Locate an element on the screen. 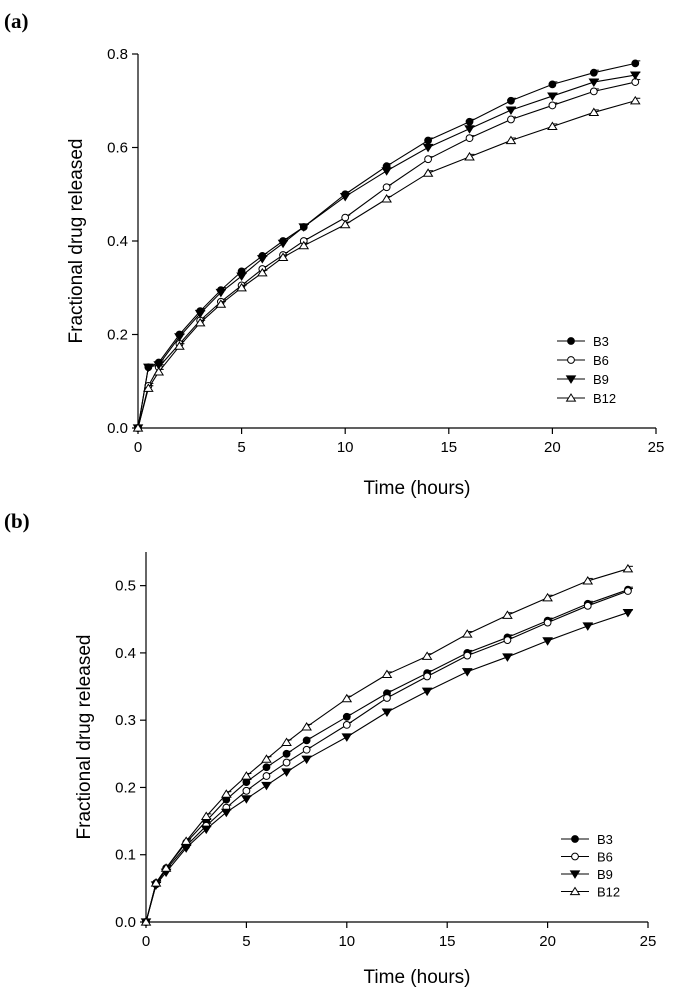 The height and width of the screenshot is (1000, 675). x-tick-label: 10 is located at coordinates (345, 447).